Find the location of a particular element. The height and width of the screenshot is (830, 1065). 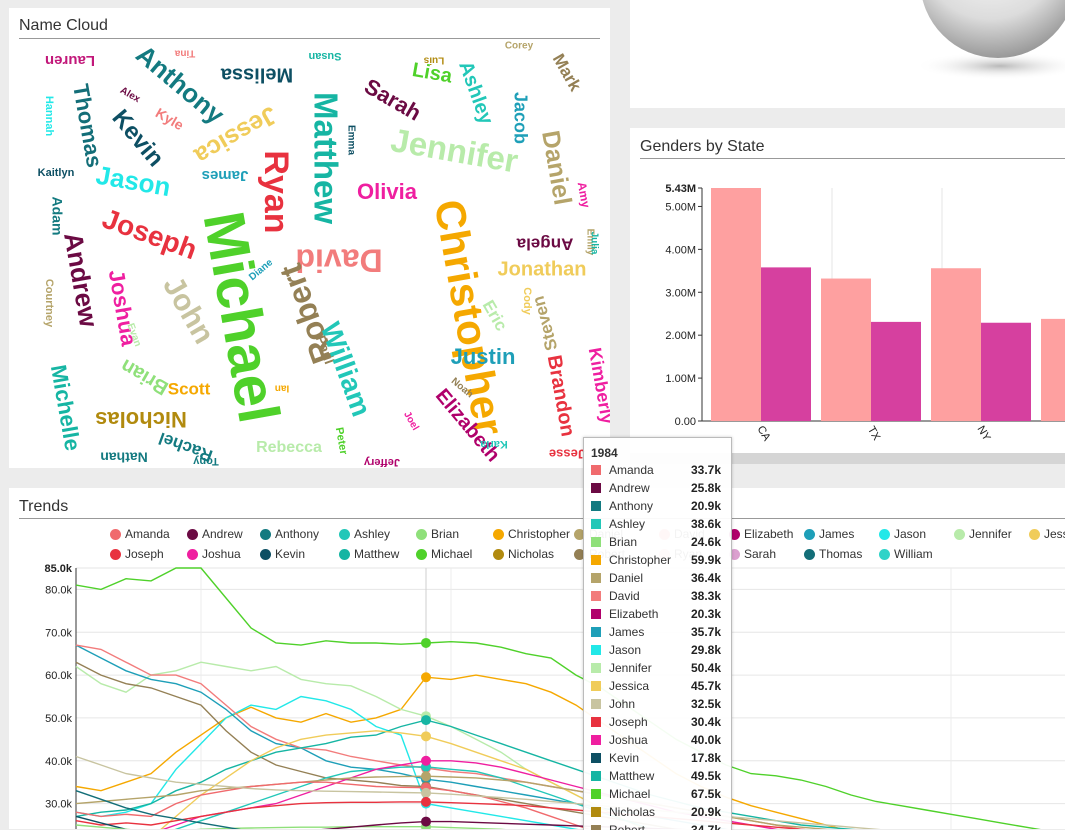

legend-item-ashley: Ashley is located at coordinates (364, 534).